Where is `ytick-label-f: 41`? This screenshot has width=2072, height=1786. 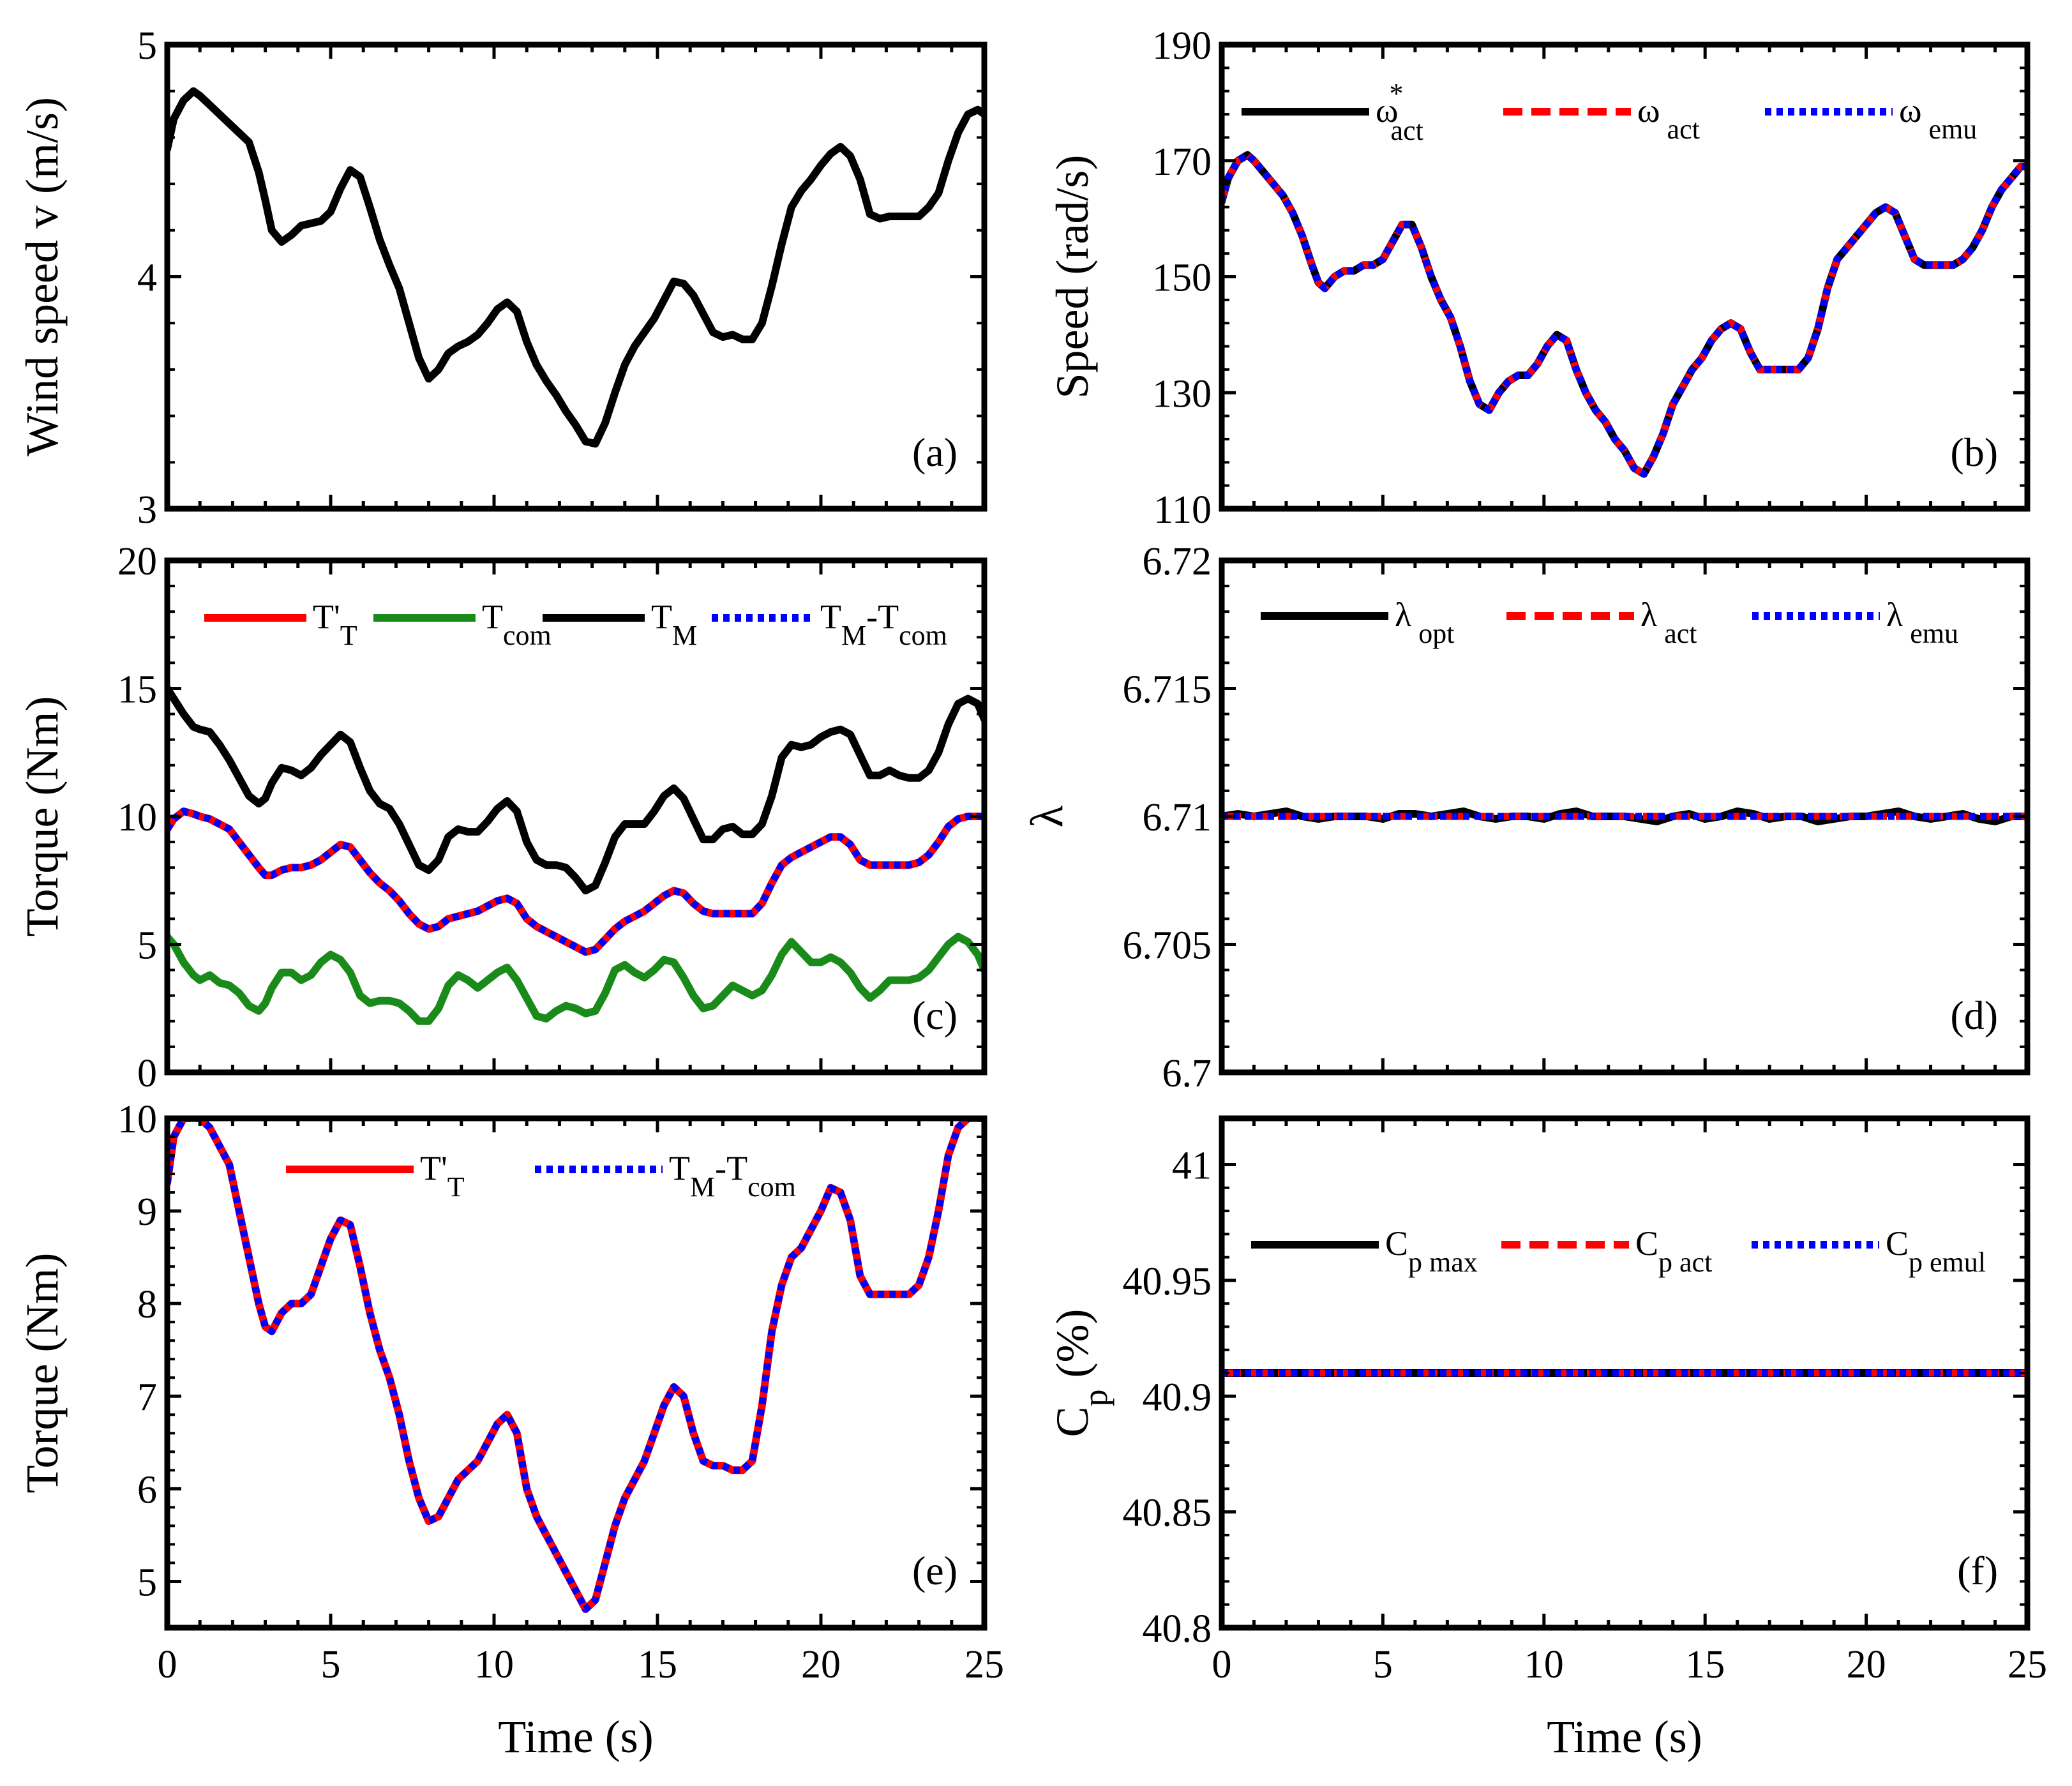 ytick-label-f: 41 is located at coordinates (1192, 1166).